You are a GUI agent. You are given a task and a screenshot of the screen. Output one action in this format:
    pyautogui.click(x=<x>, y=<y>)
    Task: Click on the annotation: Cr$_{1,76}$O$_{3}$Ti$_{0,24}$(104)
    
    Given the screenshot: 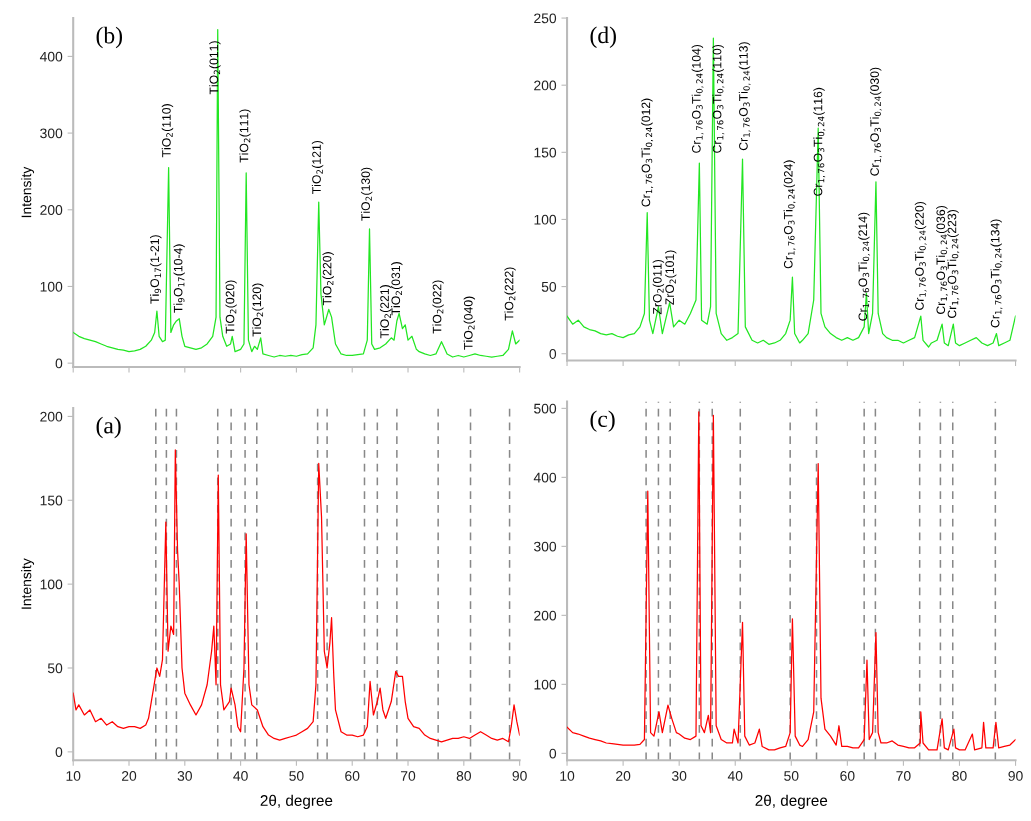 What is the action you would take?
    pyautogui.click(x=697, y=98)
    